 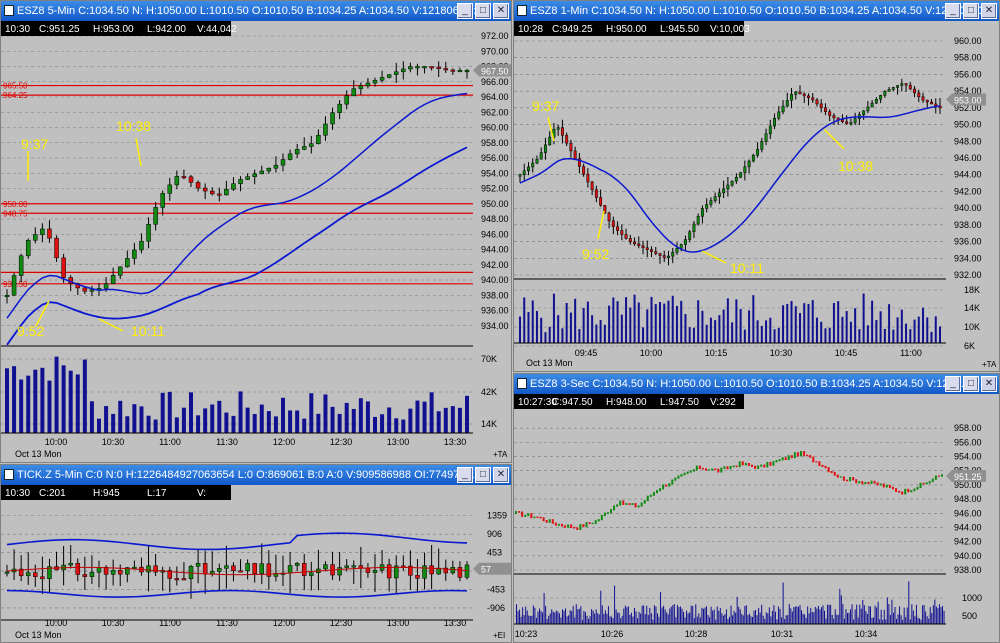 What do you see at coordinates (38, 635) in the screenshot?
I see `date-label: Oct 13 Mon` at bounding box center [38, 635].